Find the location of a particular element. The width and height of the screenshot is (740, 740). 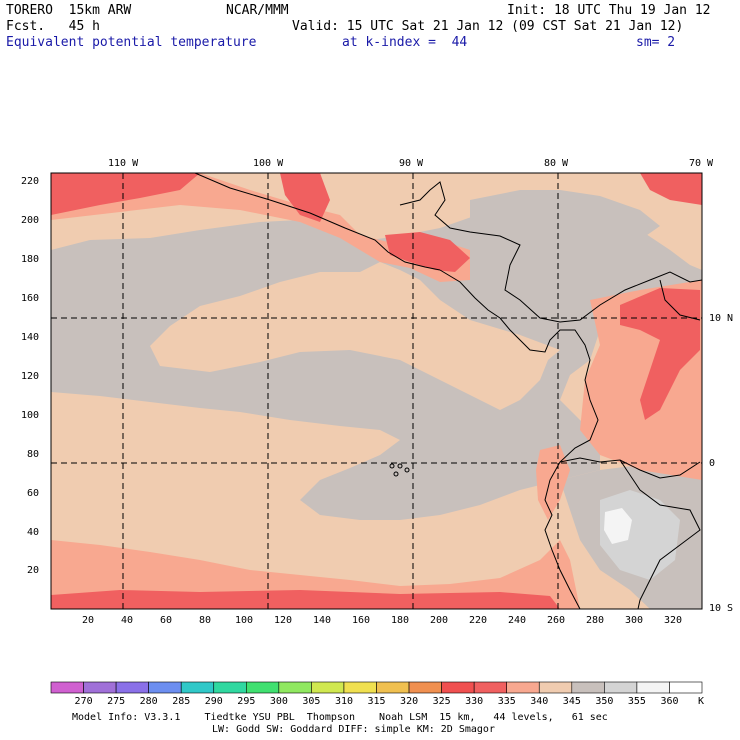

y-tick-60: 60 is located at coordinates (33, 493).